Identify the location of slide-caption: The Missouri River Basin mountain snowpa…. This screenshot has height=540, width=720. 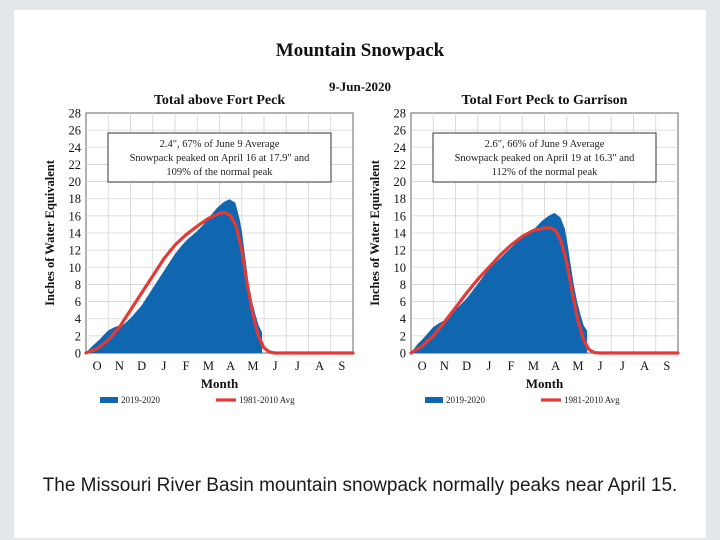
(360, 485).